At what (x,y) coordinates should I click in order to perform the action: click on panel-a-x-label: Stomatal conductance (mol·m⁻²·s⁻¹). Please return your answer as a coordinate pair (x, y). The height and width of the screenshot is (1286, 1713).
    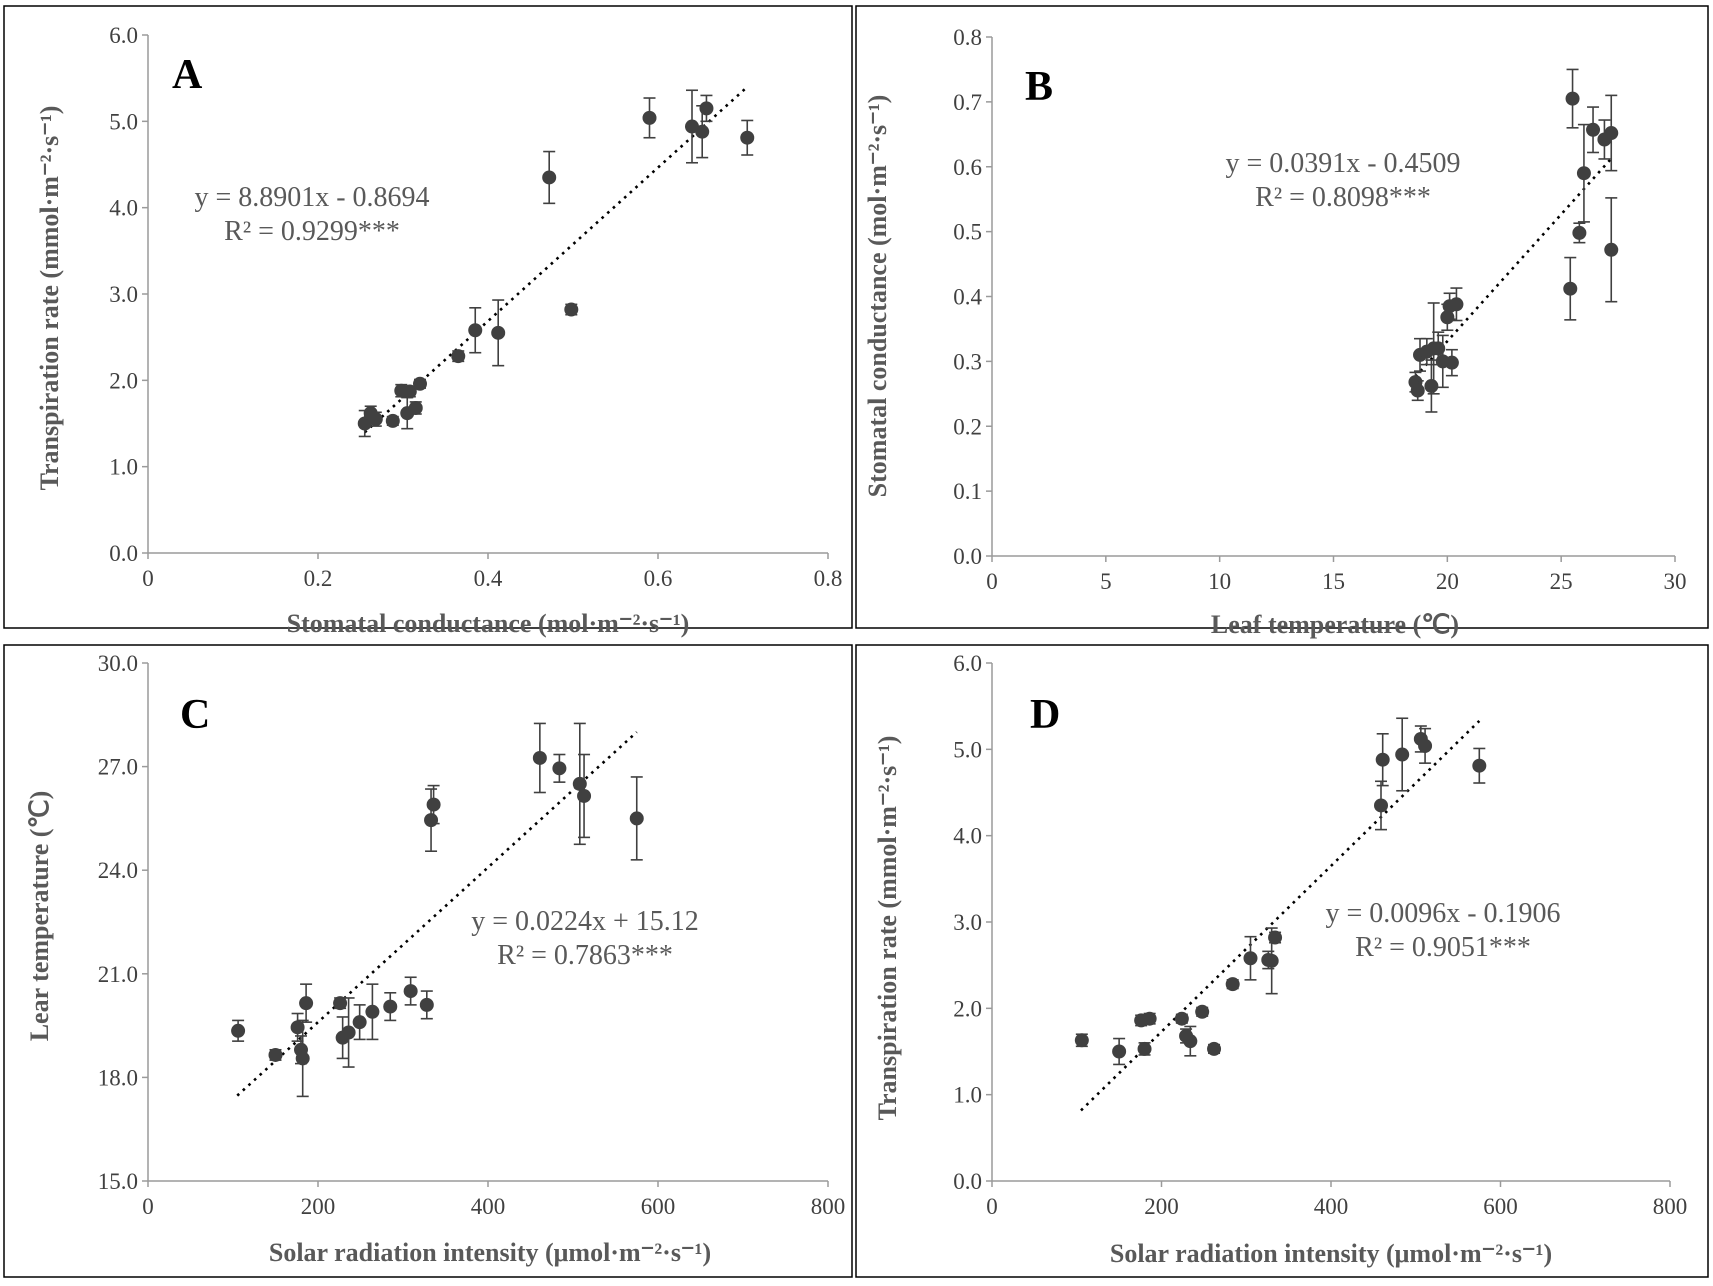
    Looking at the image, I should click on (488, 623).